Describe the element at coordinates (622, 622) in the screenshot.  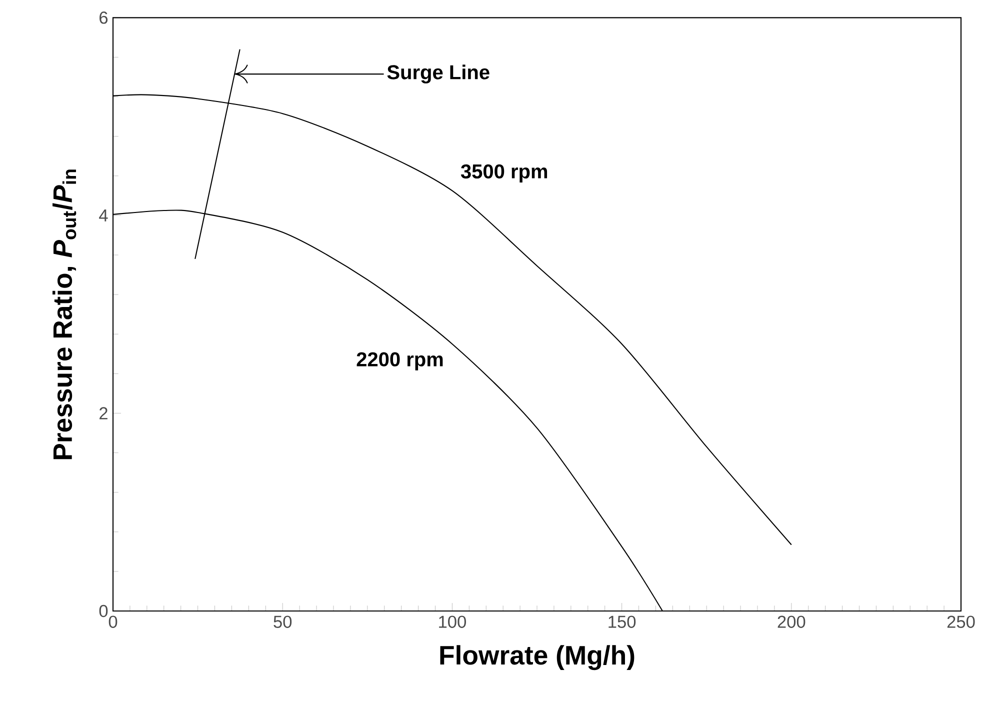
I see `x-tick-label: 150` at that location.